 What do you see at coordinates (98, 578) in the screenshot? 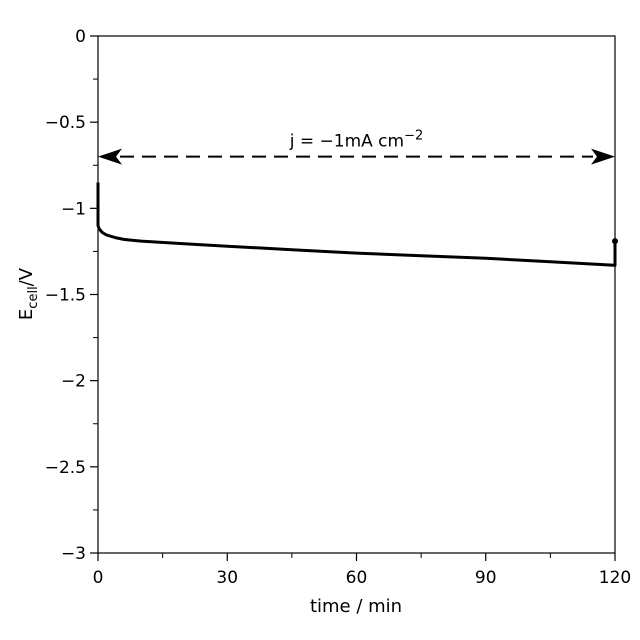
I see `x-tick-label: 0` at bounding box center [98, 578].